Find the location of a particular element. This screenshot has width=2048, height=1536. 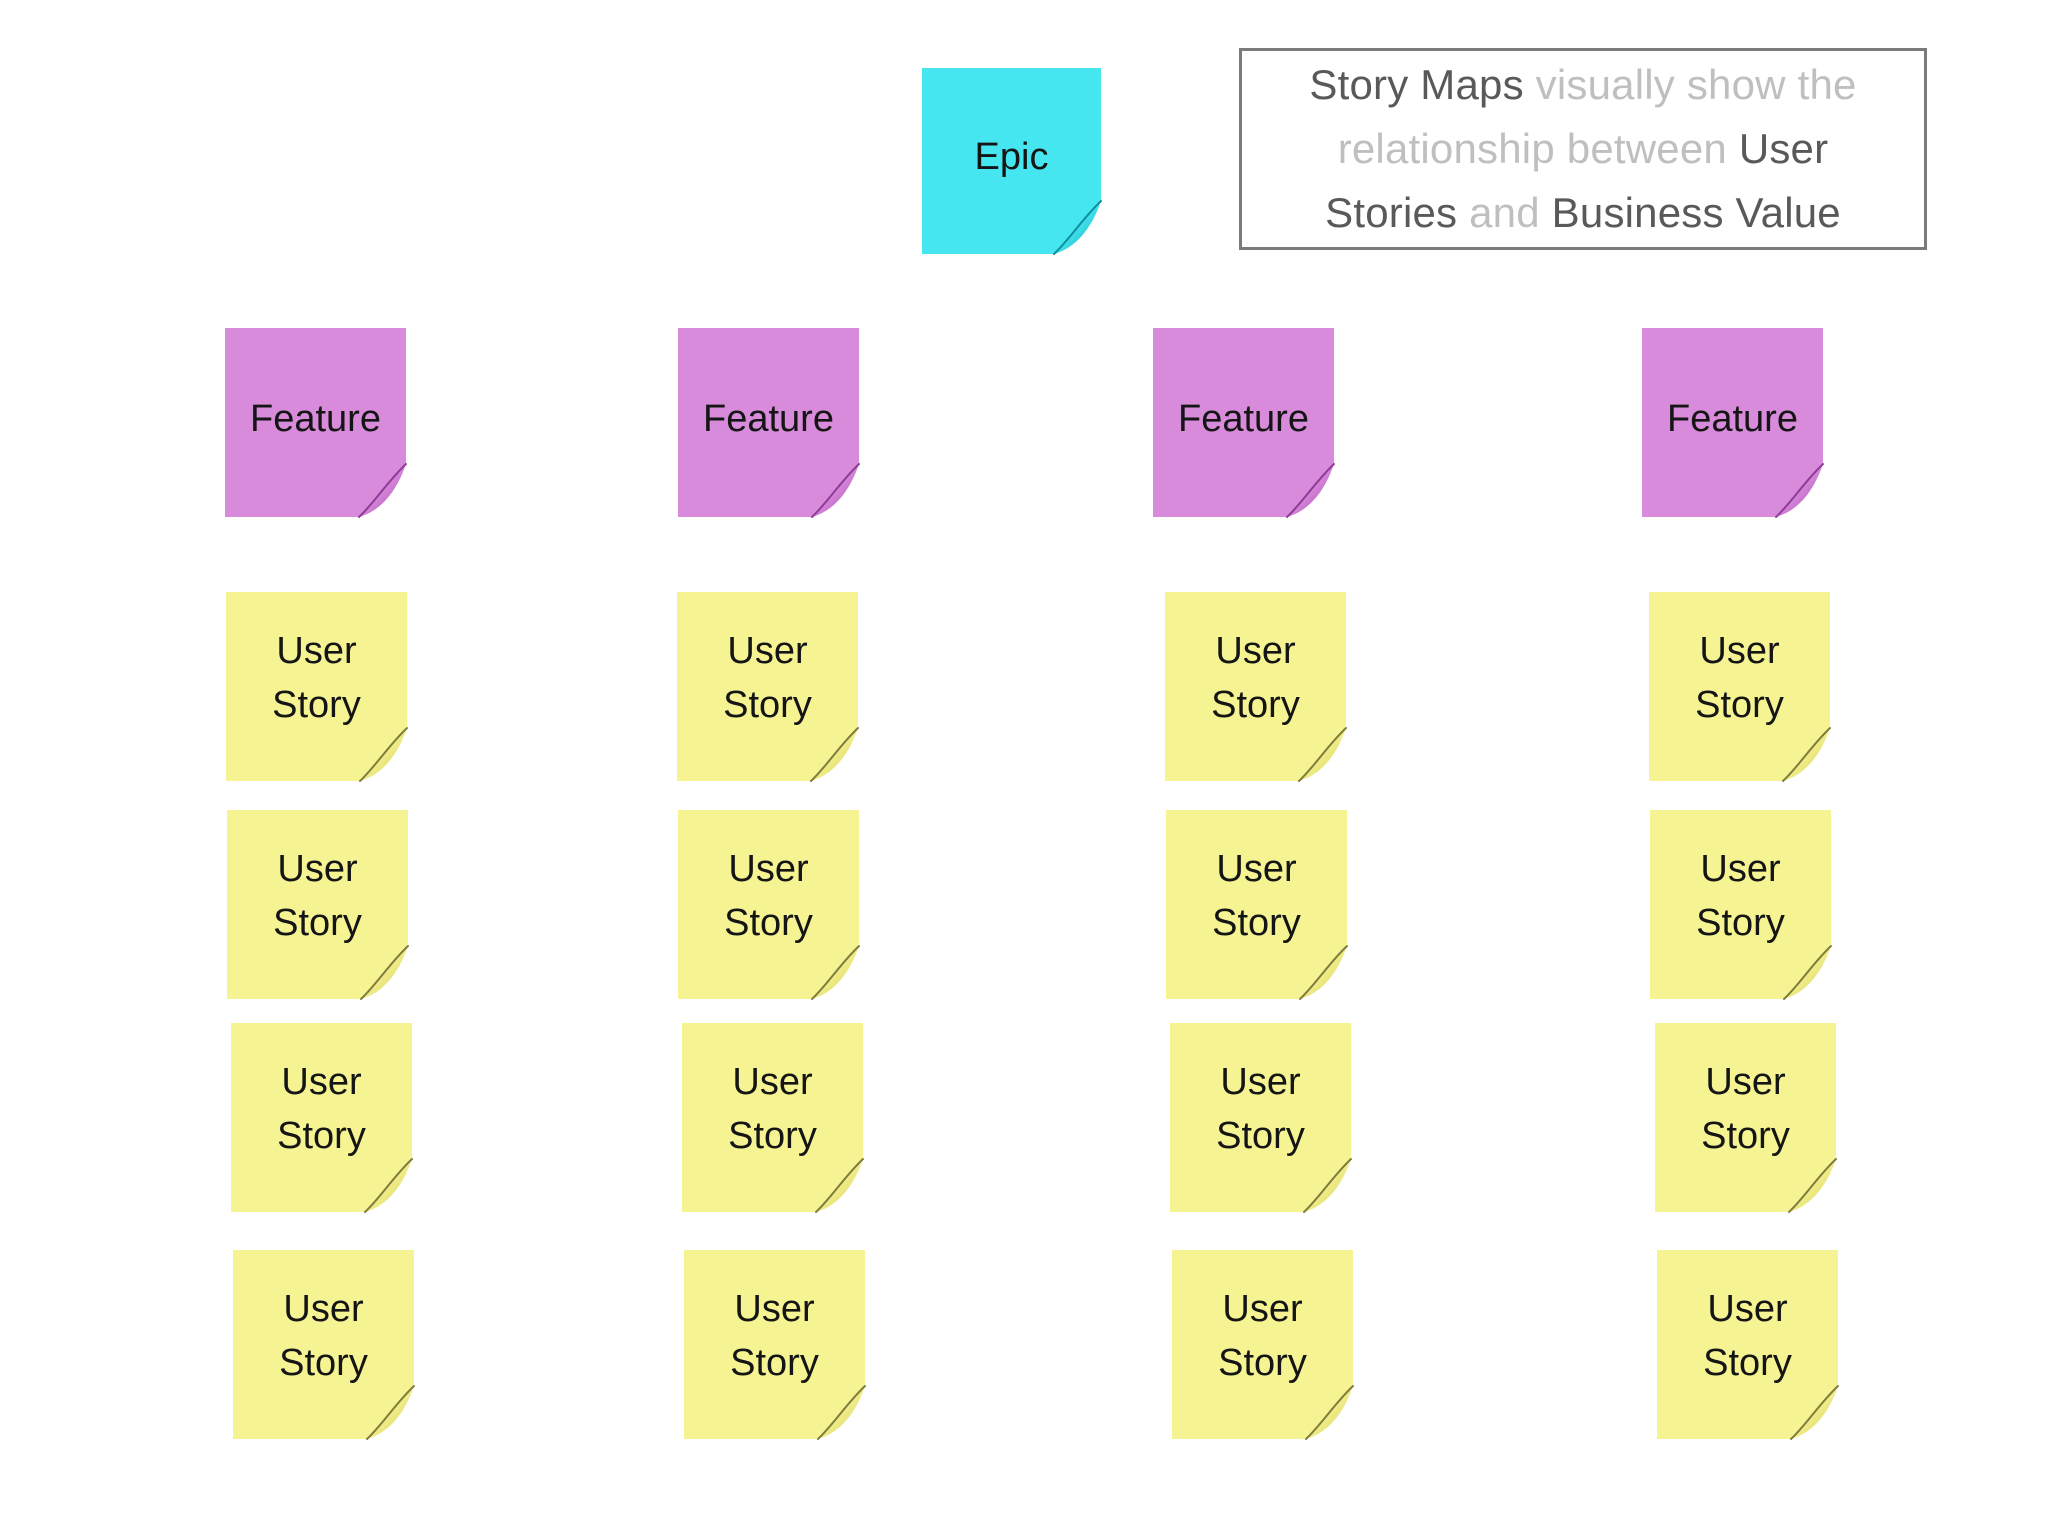

caption-text: Story Maps is located at coordinates (1416, 84).